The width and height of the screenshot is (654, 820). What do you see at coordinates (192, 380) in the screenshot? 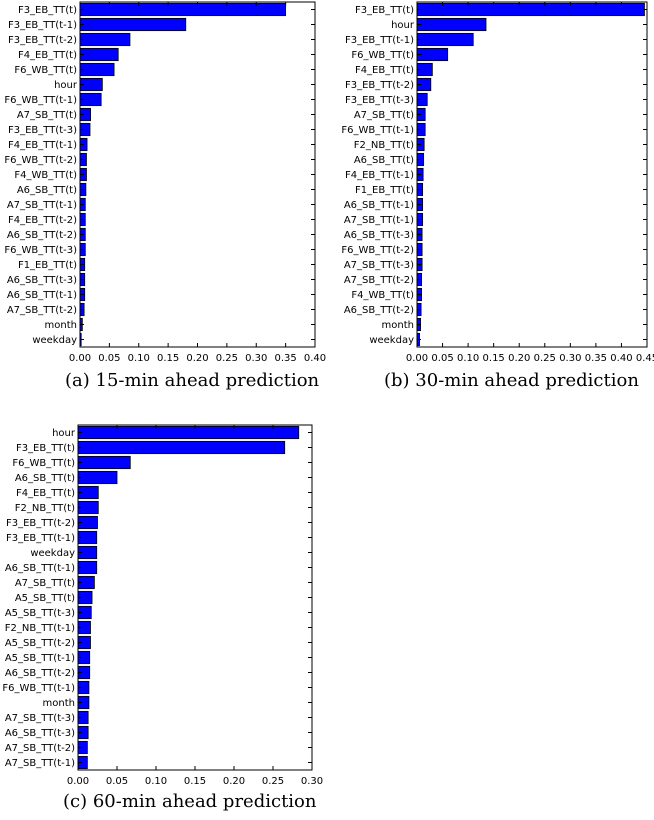
I see `caption-15min: (a) 15-min ahead prediction` at bounding box center [192, 380].